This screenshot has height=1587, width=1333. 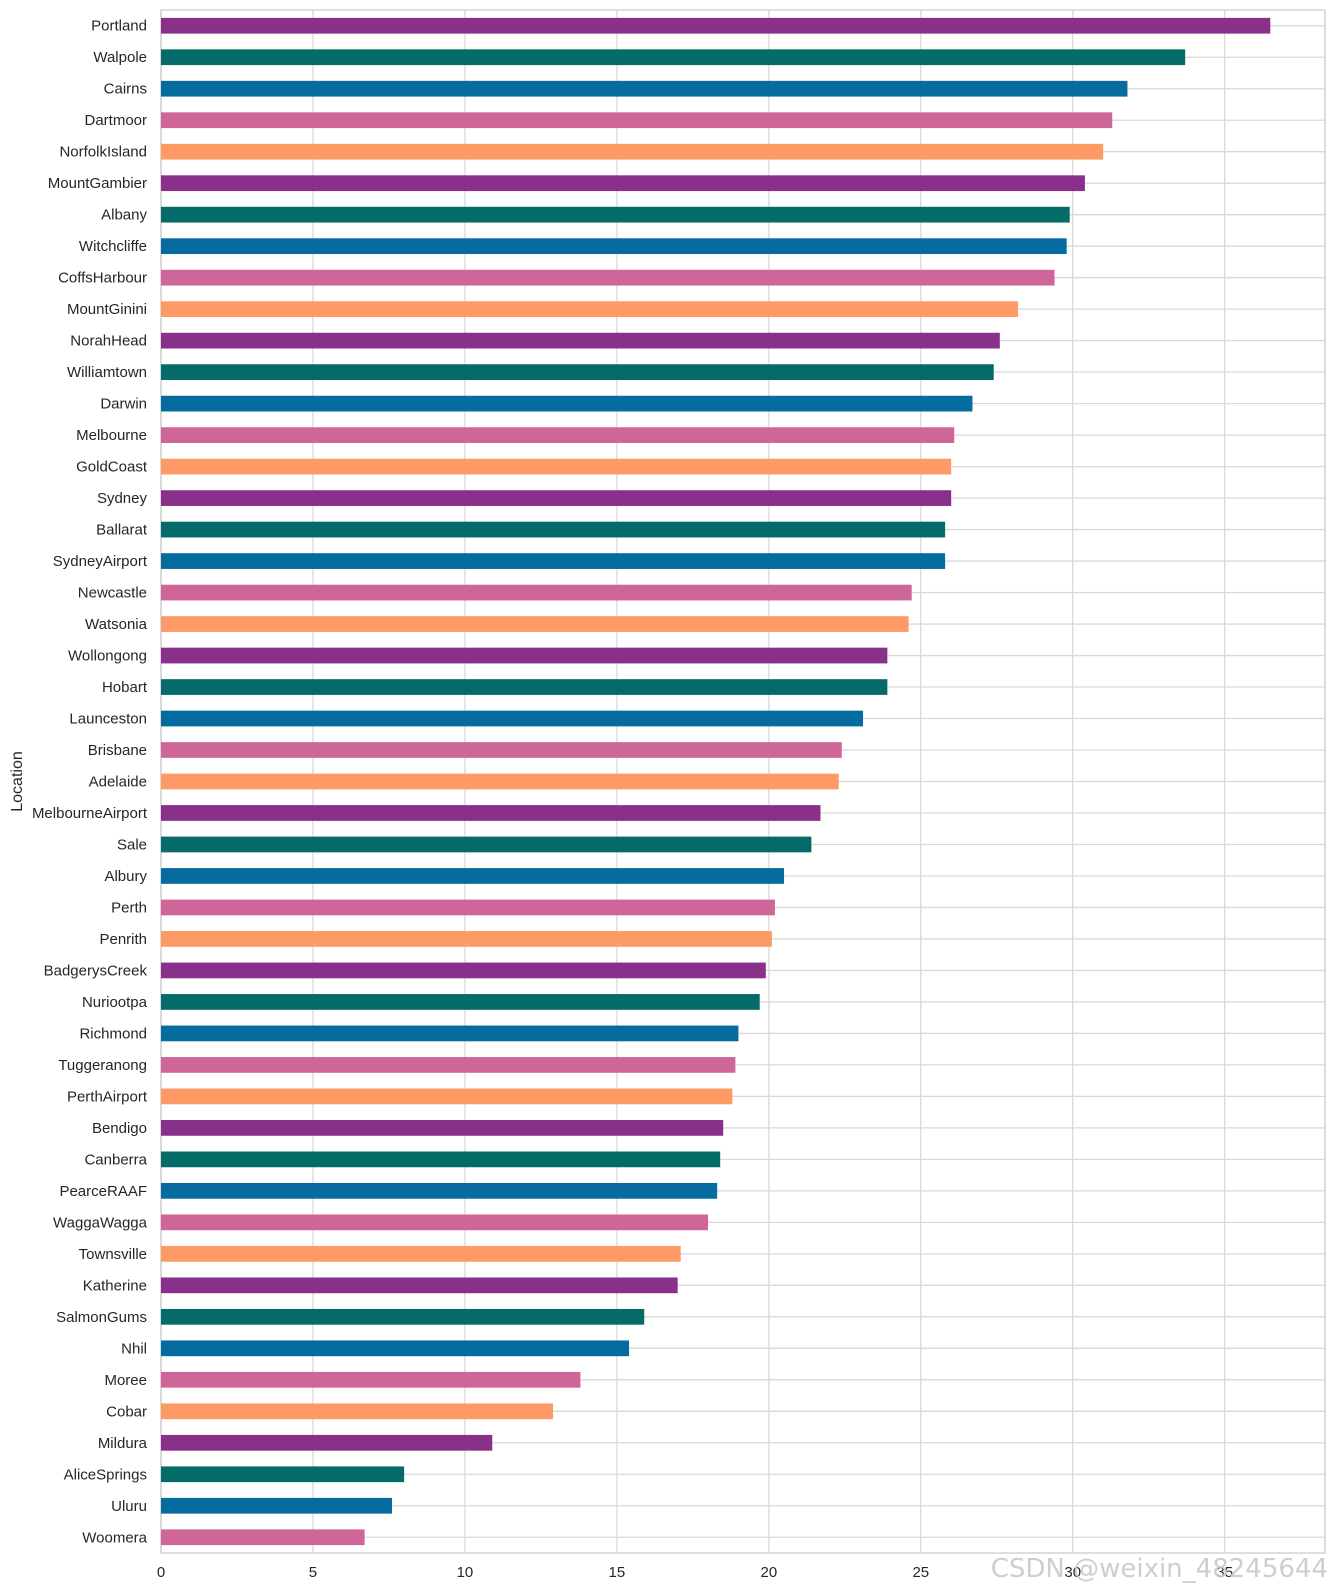 What do you see at coordinates (512, 718) in the screenshot?
I see `bar-launceston` at bounding box center [512, 718].